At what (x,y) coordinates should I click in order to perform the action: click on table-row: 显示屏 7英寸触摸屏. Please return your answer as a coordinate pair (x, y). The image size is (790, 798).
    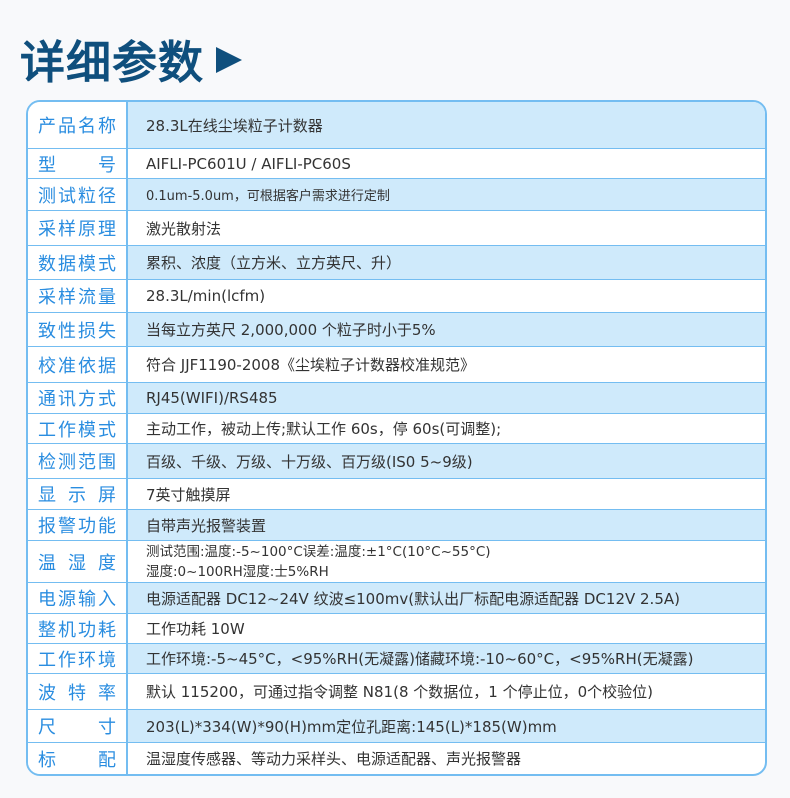
    Looking at the image, I should click on (396, 493).